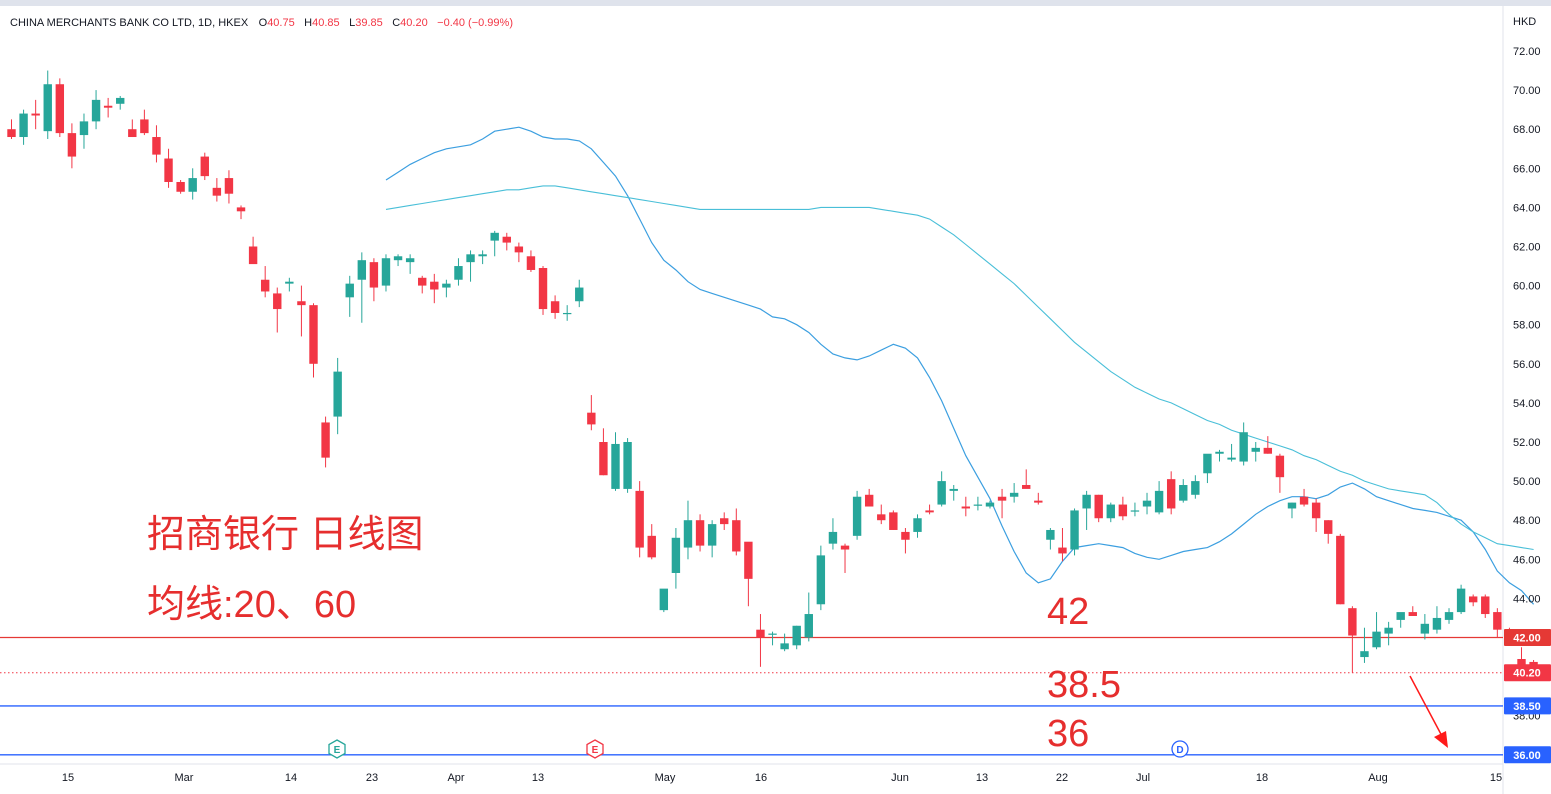 The height and width of the screenshot is (794, 1551). What do you see at coordinates (1062, 778) in the screenshot?
I see `time-tick-label: 22` at bounding box center [1062, 778].